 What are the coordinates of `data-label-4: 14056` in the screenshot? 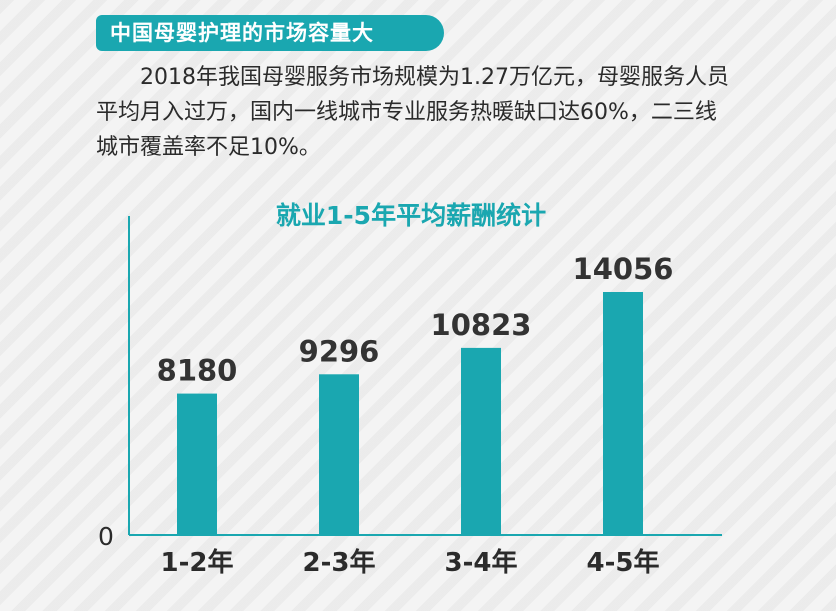 It's located at (623, 269).